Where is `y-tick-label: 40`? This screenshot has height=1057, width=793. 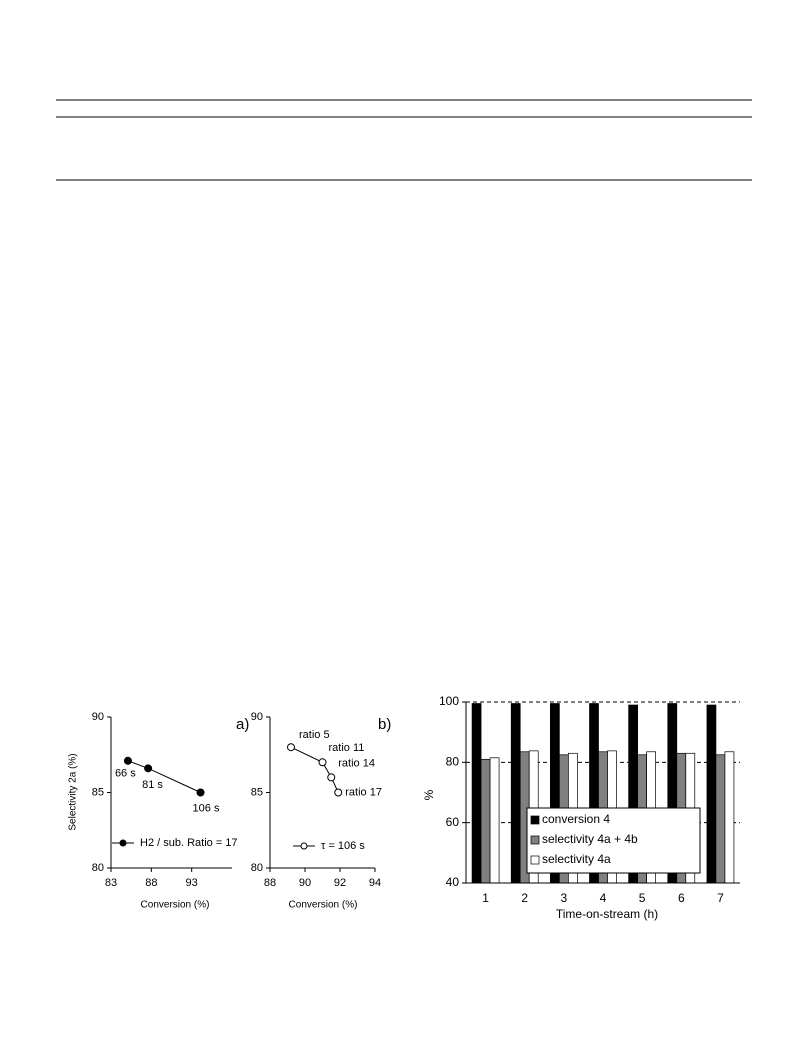
y-tick-label: 40 is located at coordinates (453, 882).